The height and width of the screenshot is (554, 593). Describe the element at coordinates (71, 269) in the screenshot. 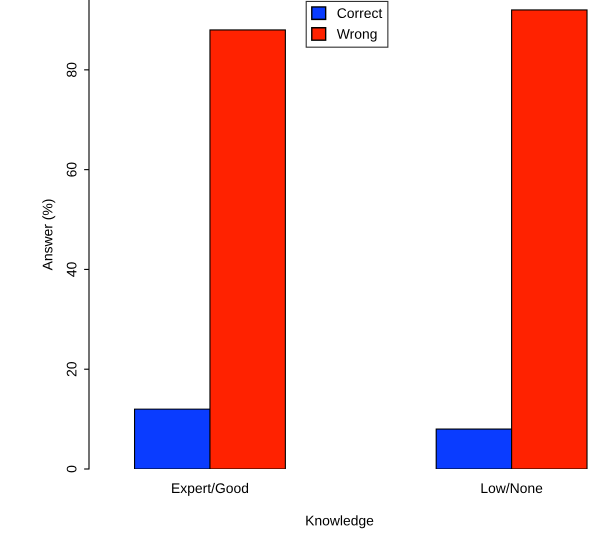

I see `y-tick-label: 40` at that location.